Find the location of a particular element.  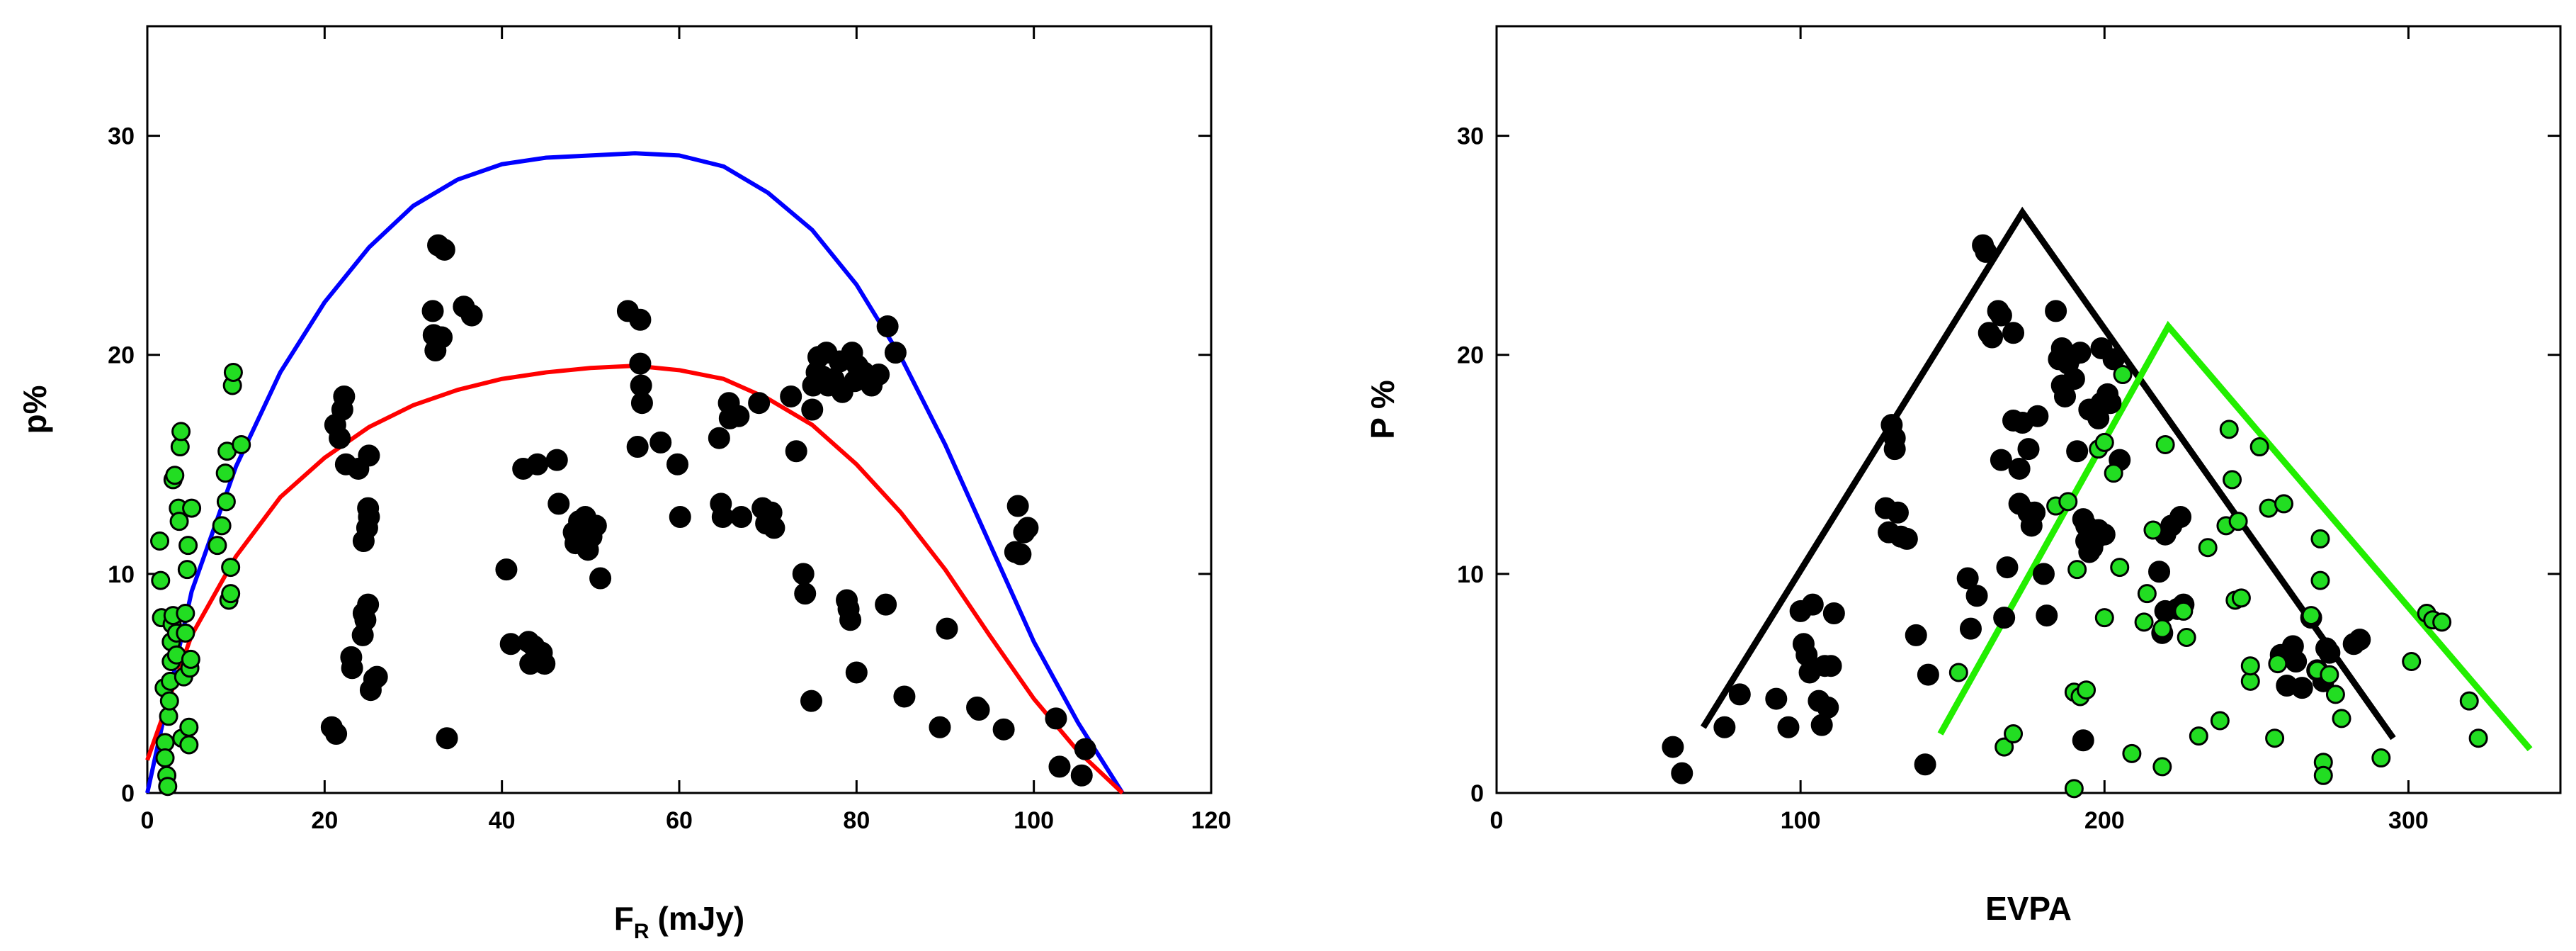

left-x-tick-label: 80 is located at coordinates (856, 821).